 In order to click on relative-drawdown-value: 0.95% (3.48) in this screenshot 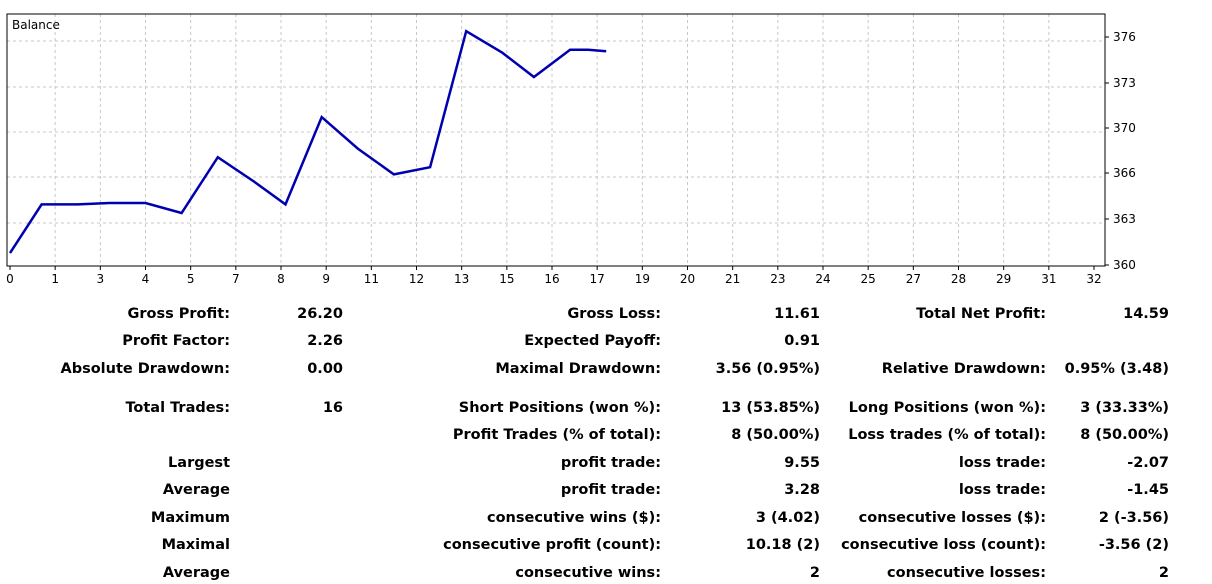, I will do `click(1116, 369)`.